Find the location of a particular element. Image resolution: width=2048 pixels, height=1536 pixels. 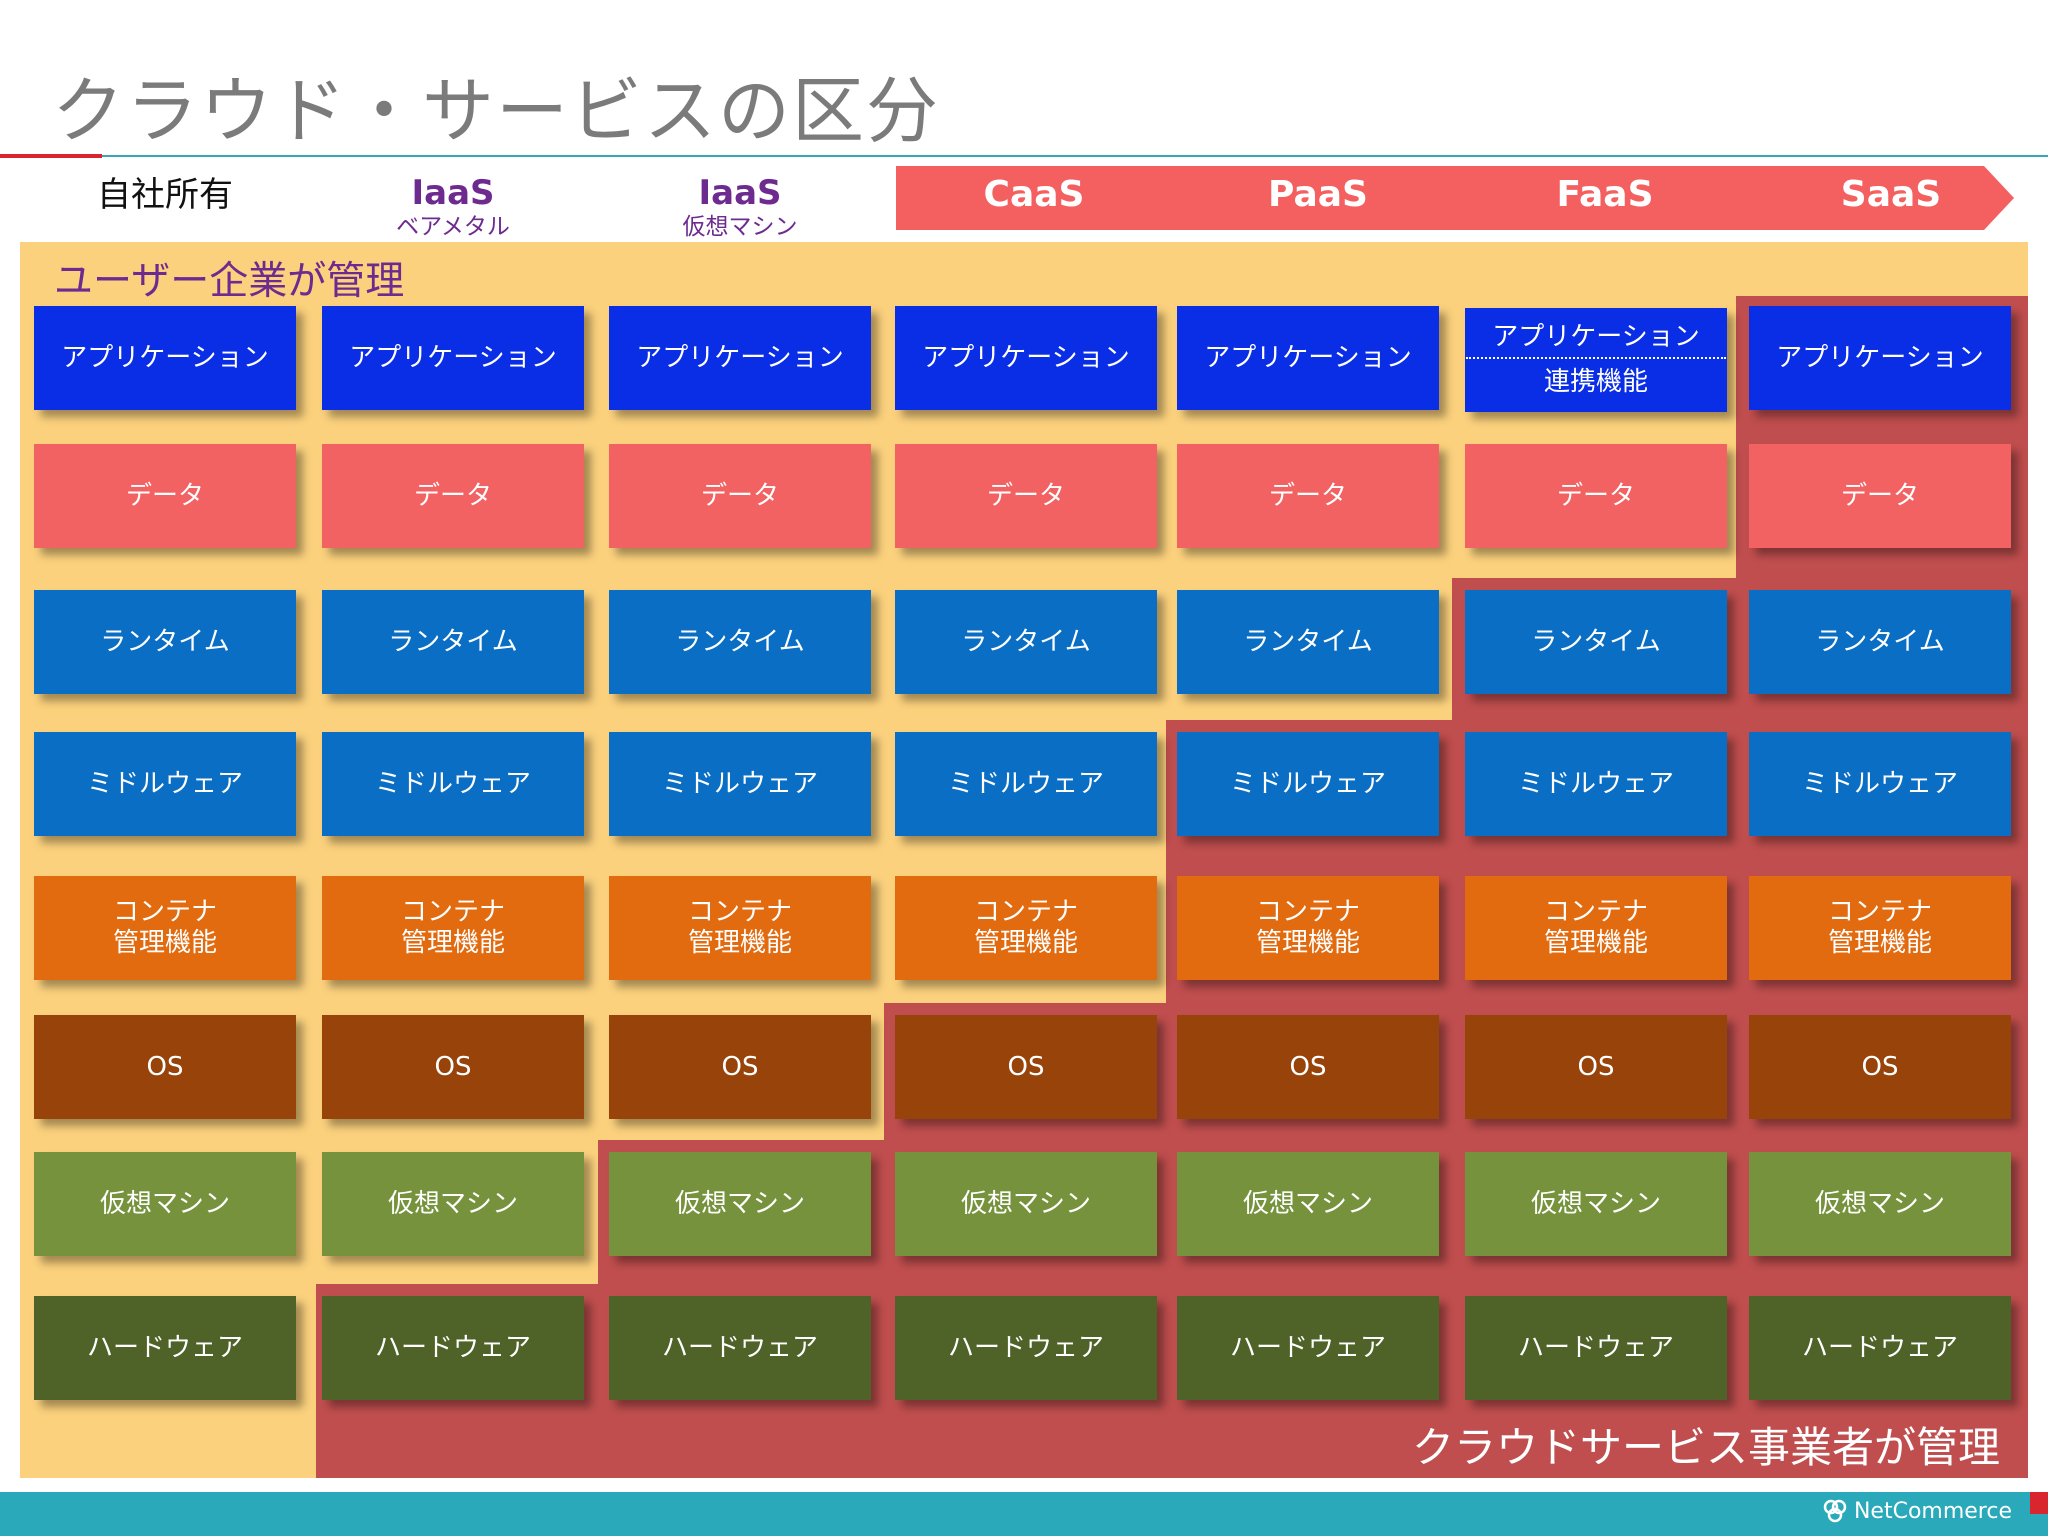

layer-box-col3-row5: OS is located at coordinates (1026, 1067).